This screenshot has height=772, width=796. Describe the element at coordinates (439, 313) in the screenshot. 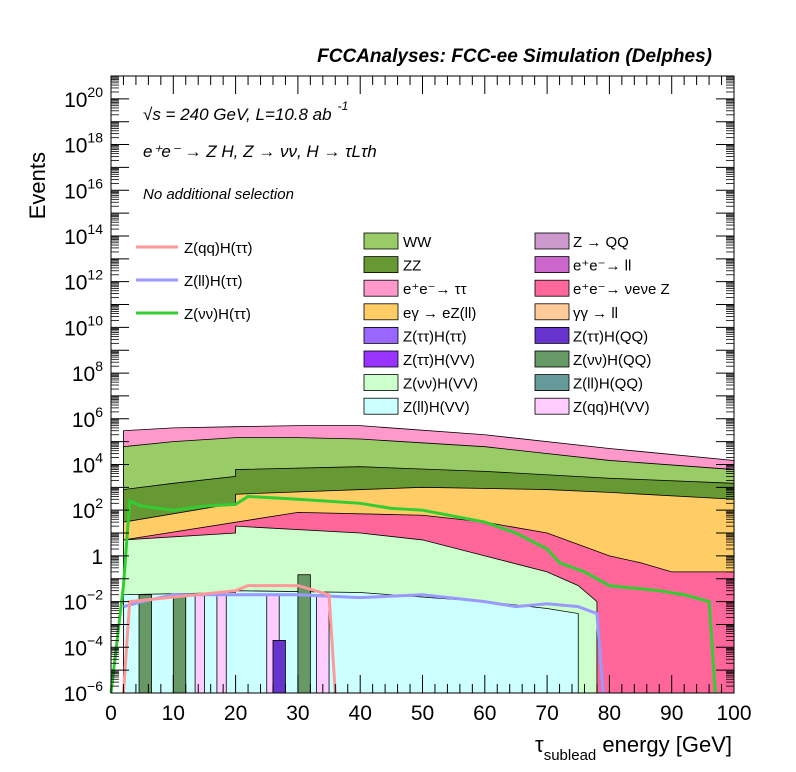

I see `legend-box-label: eγ → eZ(ll)` at that location.